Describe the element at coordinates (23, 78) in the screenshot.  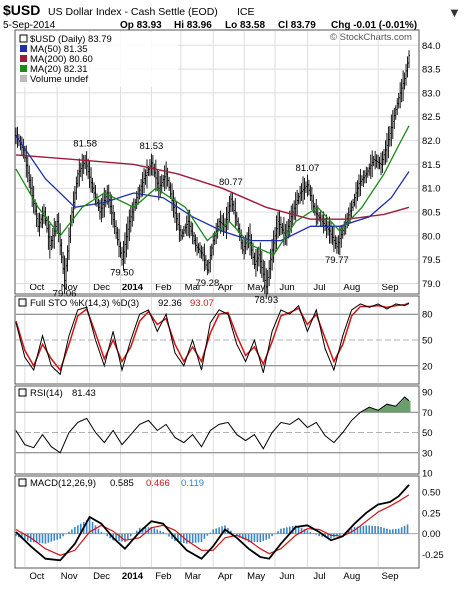
I see `legend-volume-swatch` at that location.